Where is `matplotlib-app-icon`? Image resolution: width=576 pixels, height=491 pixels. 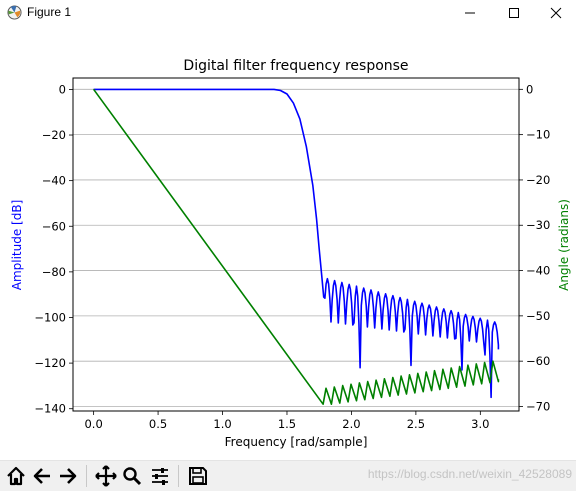
matplotlib-app-icon is located at coordinates (14, 12).